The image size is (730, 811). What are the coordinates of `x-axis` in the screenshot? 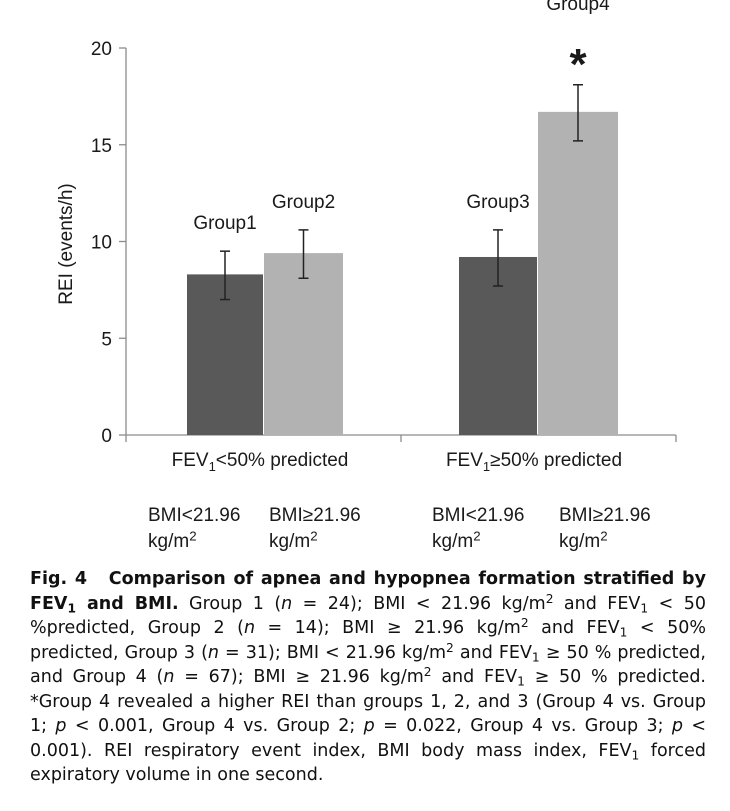 It's located at (401, 438).